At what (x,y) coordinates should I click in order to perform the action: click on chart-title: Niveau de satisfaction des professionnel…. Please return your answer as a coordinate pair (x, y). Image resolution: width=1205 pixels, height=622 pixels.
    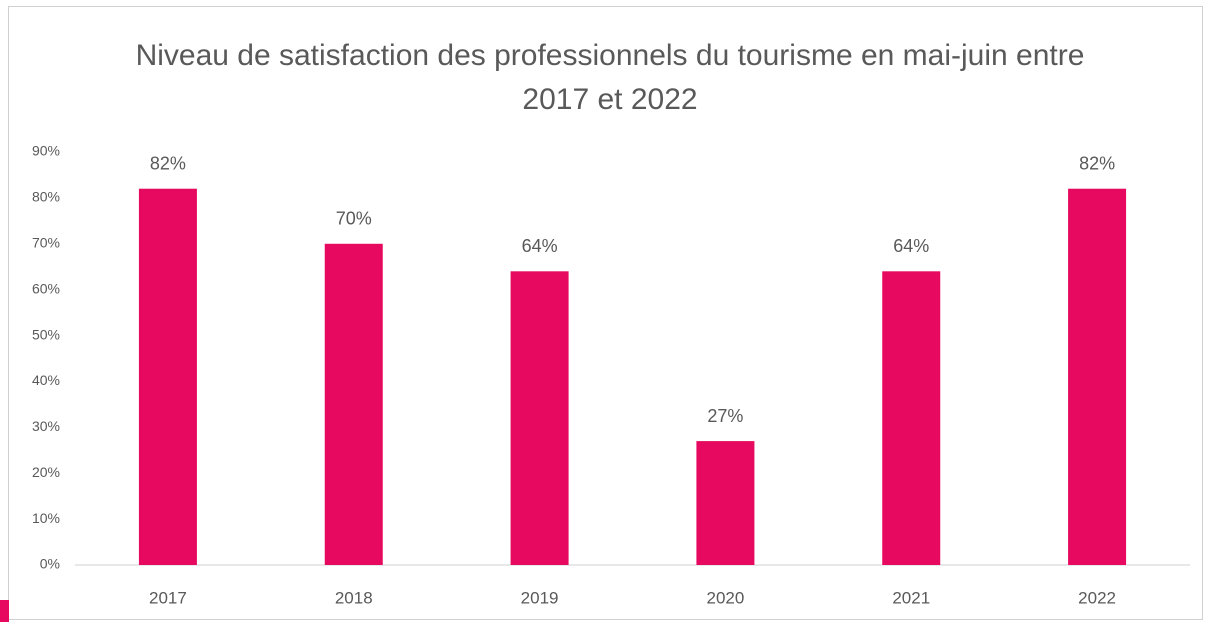
    Looking at the image, I should click on (610, 77).